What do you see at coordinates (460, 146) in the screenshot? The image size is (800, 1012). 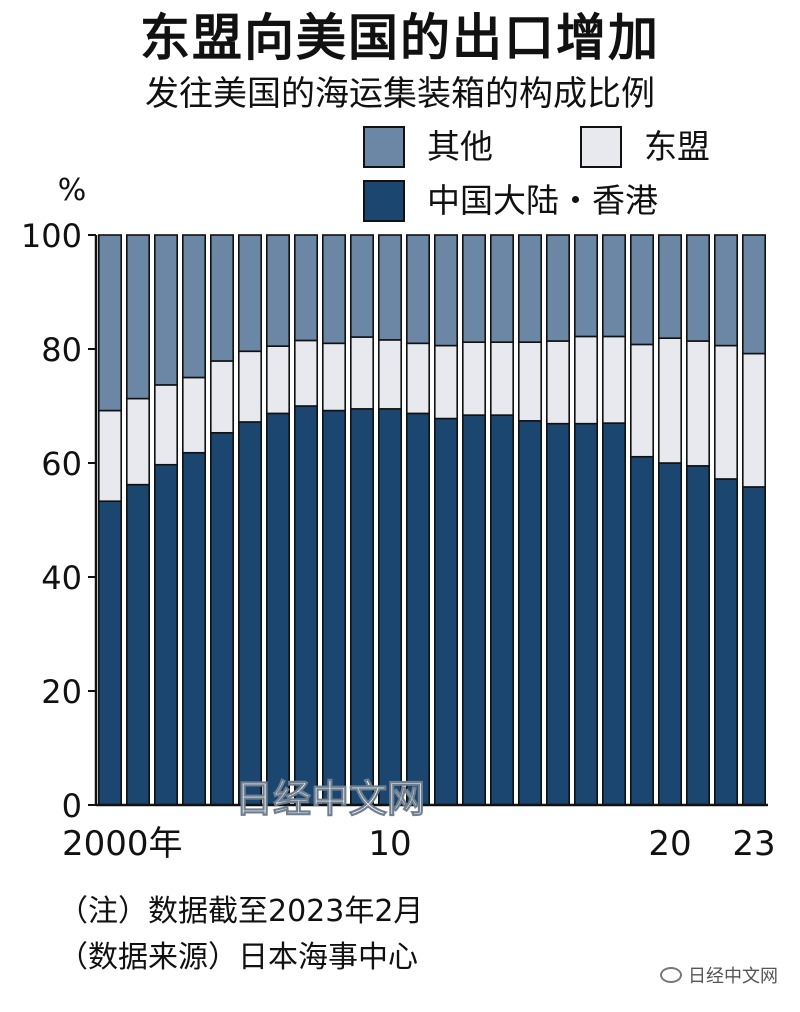 I see `legend-label-other: 其他` at bounding box center [460, 146].